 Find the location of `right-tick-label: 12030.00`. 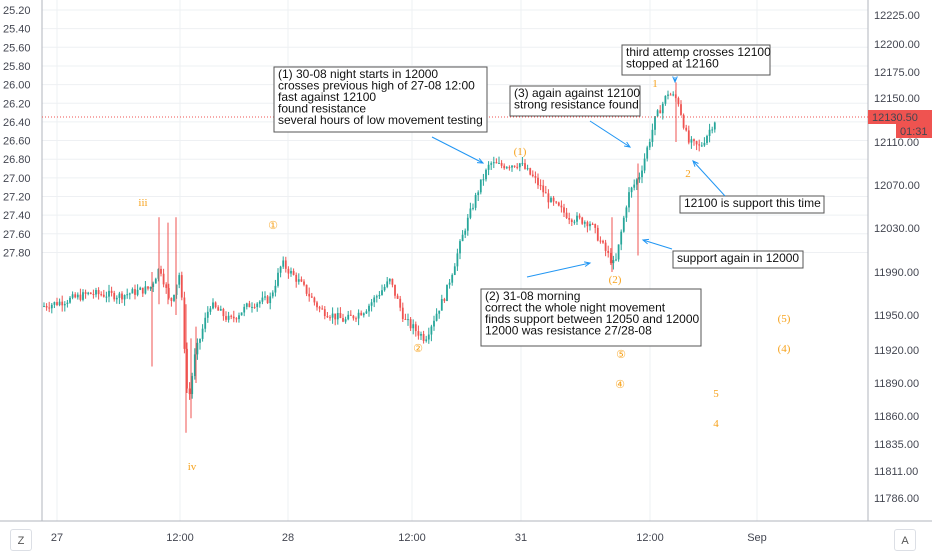

right-tick-label: 12030.00 is located at coordinates (897, 229).